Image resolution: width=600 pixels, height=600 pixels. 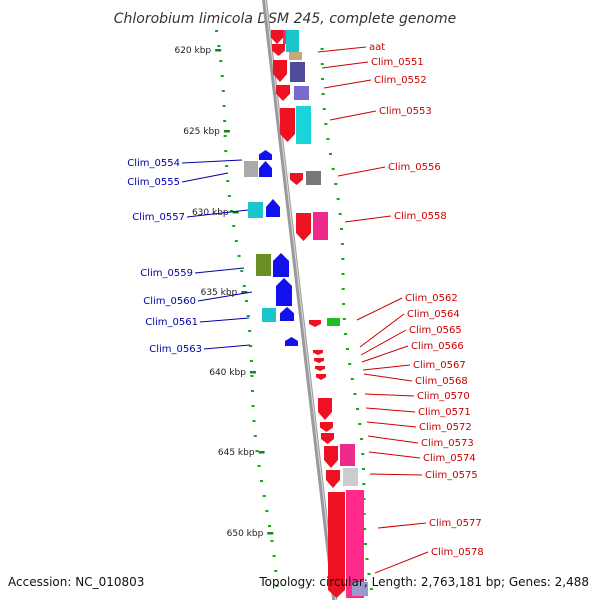 I want to click on reverse-gene-label: Clim_0554, so click(x=153, y=163).